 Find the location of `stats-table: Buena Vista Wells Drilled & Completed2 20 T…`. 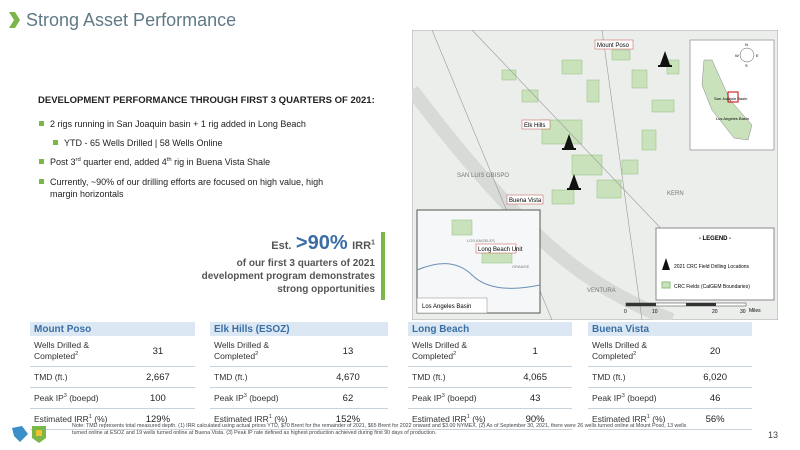

stats-table: Buena Vista Wells Drilled & Completed2 20 T… is located at coordinates (670, 376).